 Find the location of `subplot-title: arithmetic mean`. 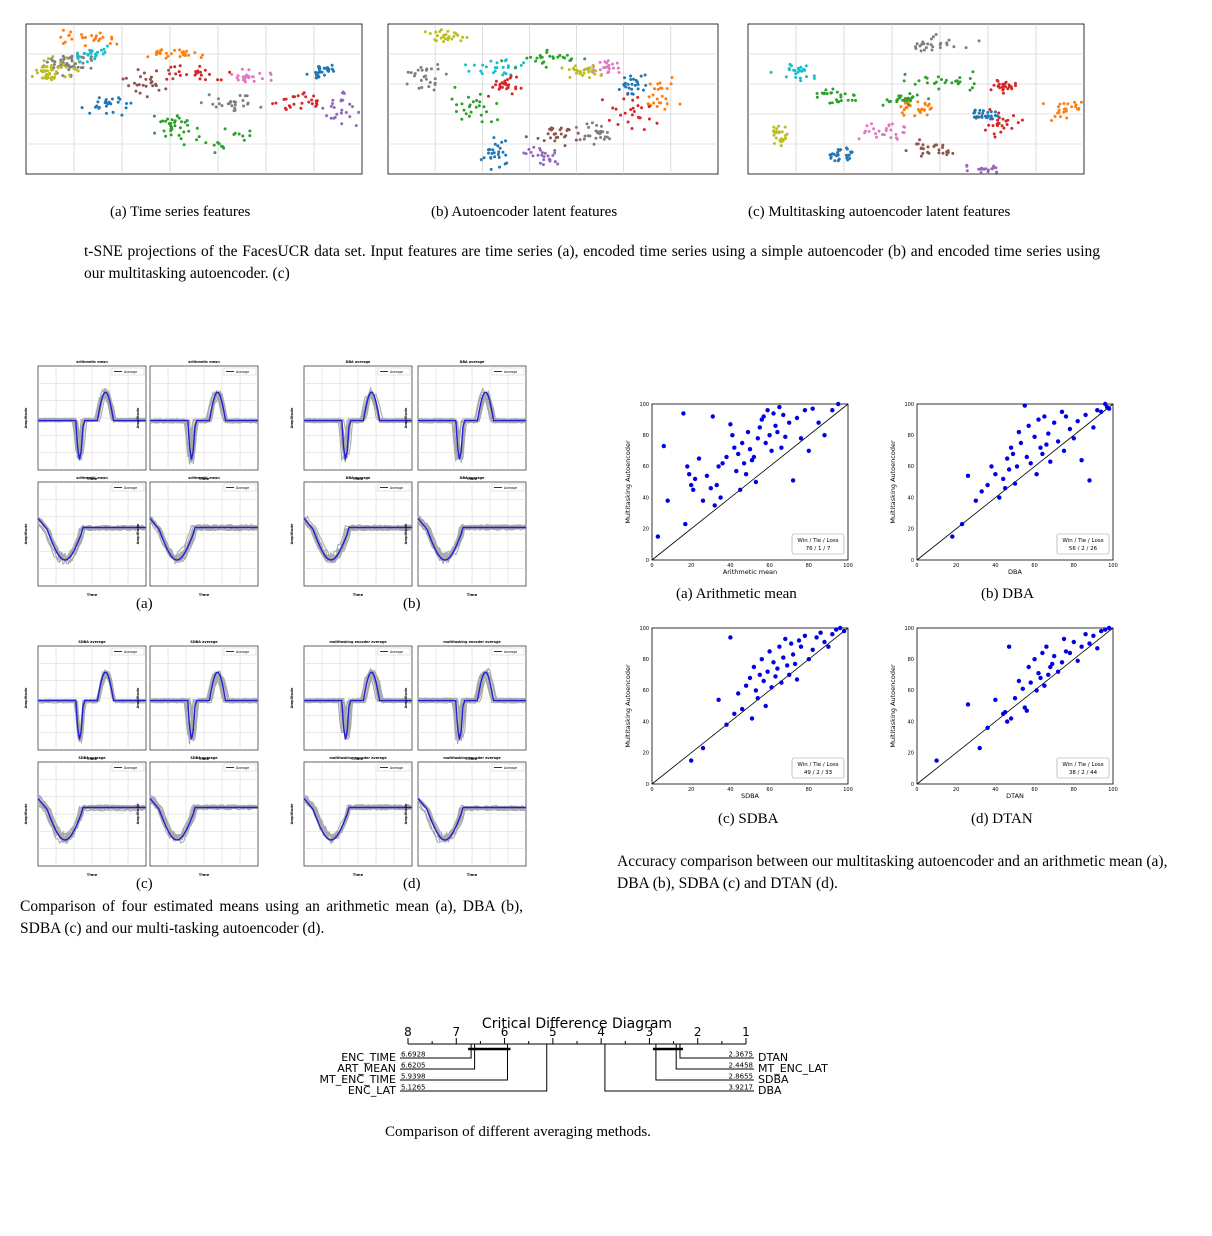

subplot-title: arithmetic mean is located at coordinates (92, 478).